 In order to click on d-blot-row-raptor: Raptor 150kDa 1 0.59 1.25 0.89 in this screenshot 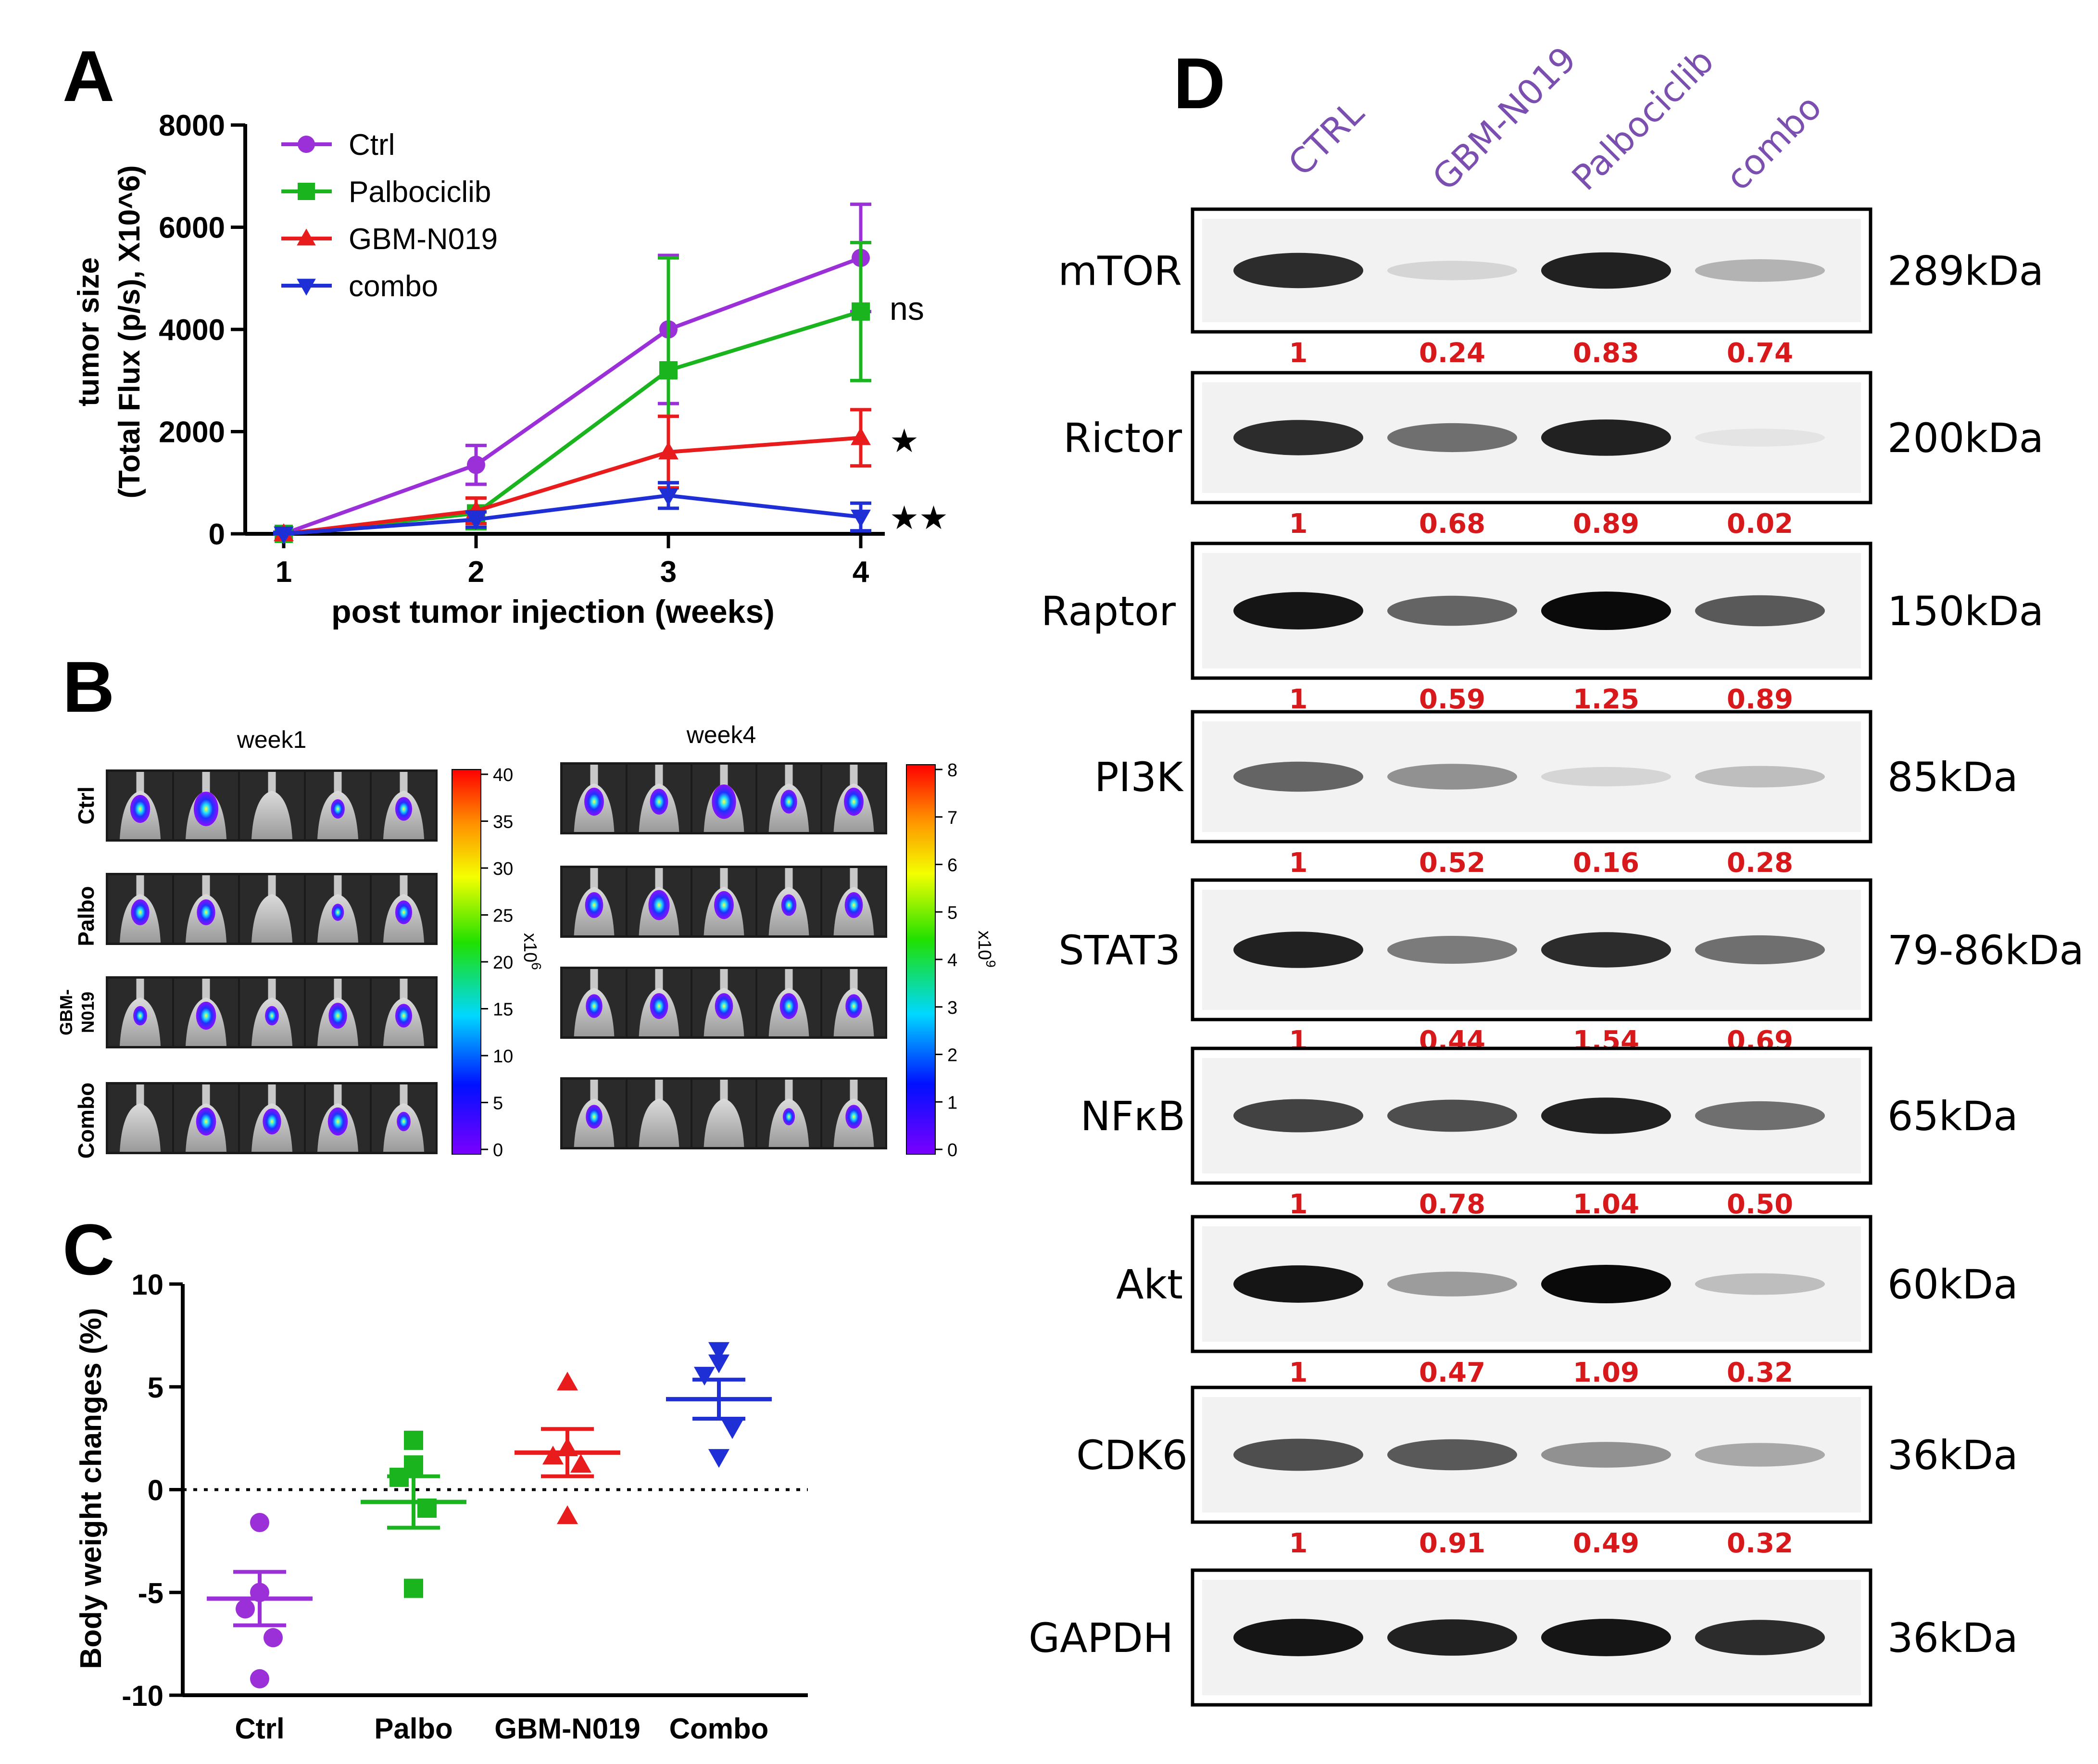, I will do `click(1542, 629)`.